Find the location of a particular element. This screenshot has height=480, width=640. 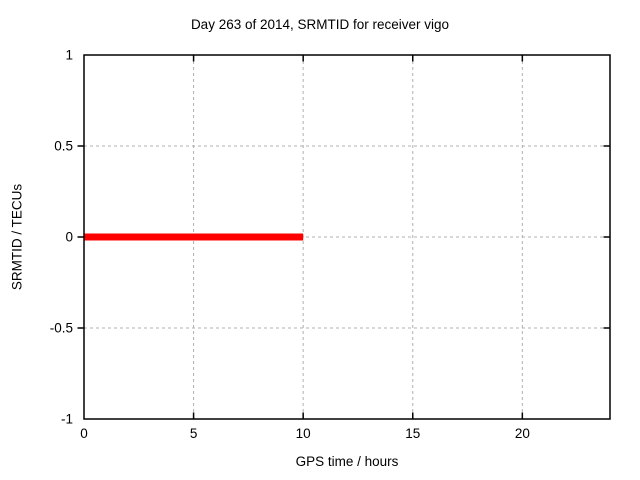

y-tick-label: -0.5 is located at coordinates (61, 328).